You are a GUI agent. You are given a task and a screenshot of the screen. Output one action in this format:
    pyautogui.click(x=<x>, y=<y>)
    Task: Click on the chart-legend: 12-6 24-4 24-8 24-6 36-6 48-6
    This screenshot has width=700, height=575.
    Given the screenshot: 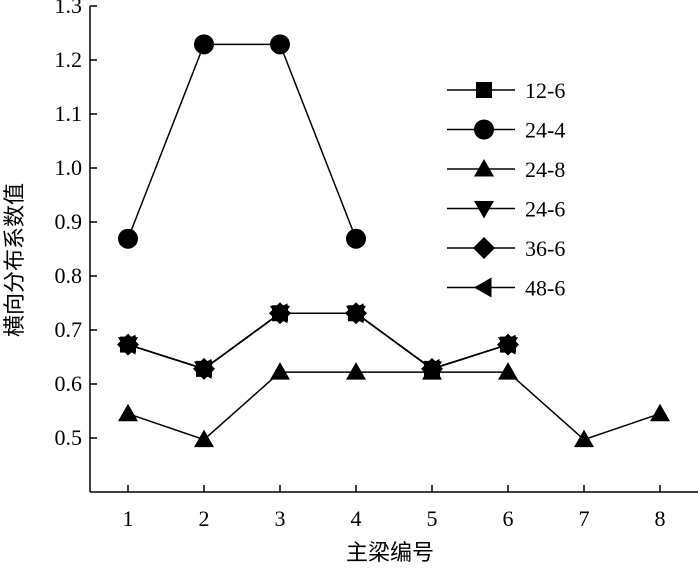 What is the action you would take?
    pyautogui.click(x=506, y=189)
    